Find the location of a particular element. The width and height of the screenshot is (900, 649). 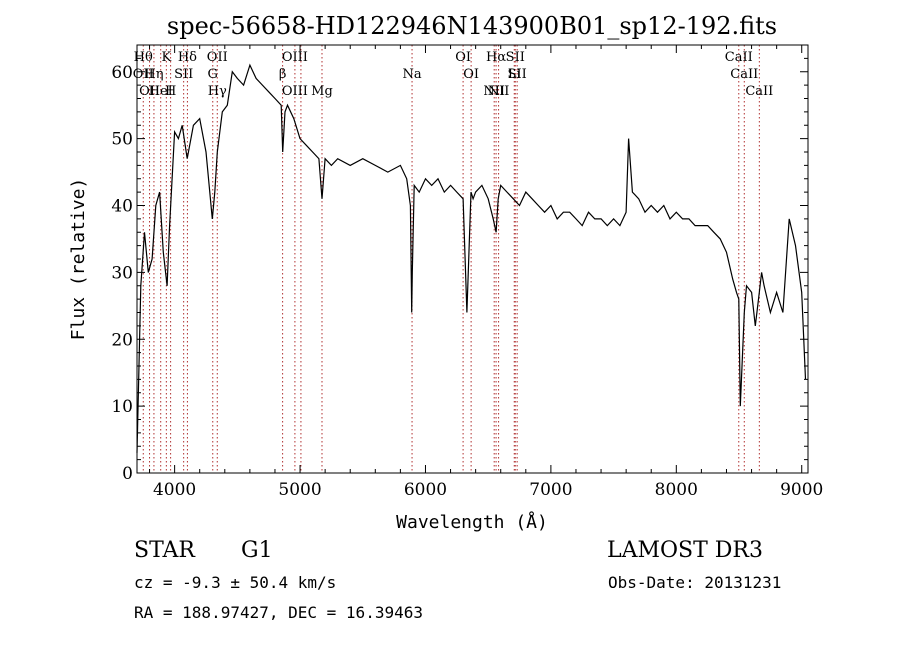

y-tick-label: 20 is located at coordinates (122, 340).